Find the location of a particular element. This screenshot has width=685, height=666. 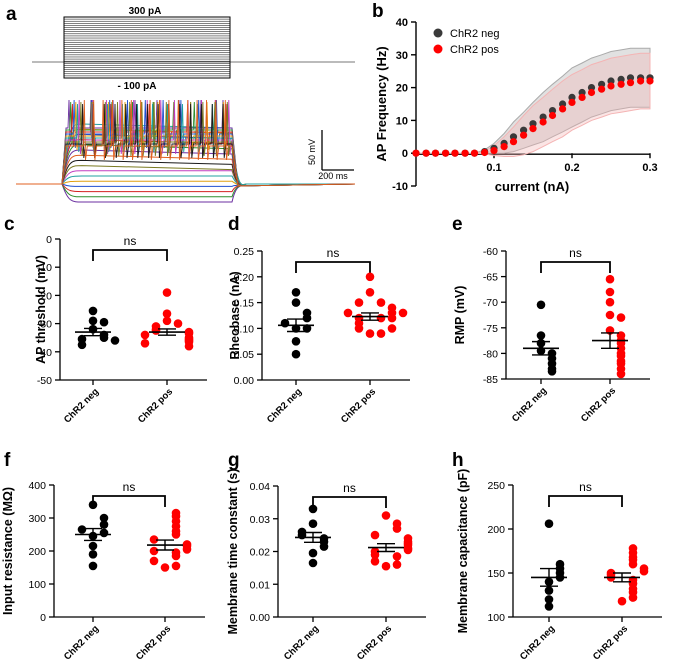

current-step-protocol is located at coordinates (193, 47).